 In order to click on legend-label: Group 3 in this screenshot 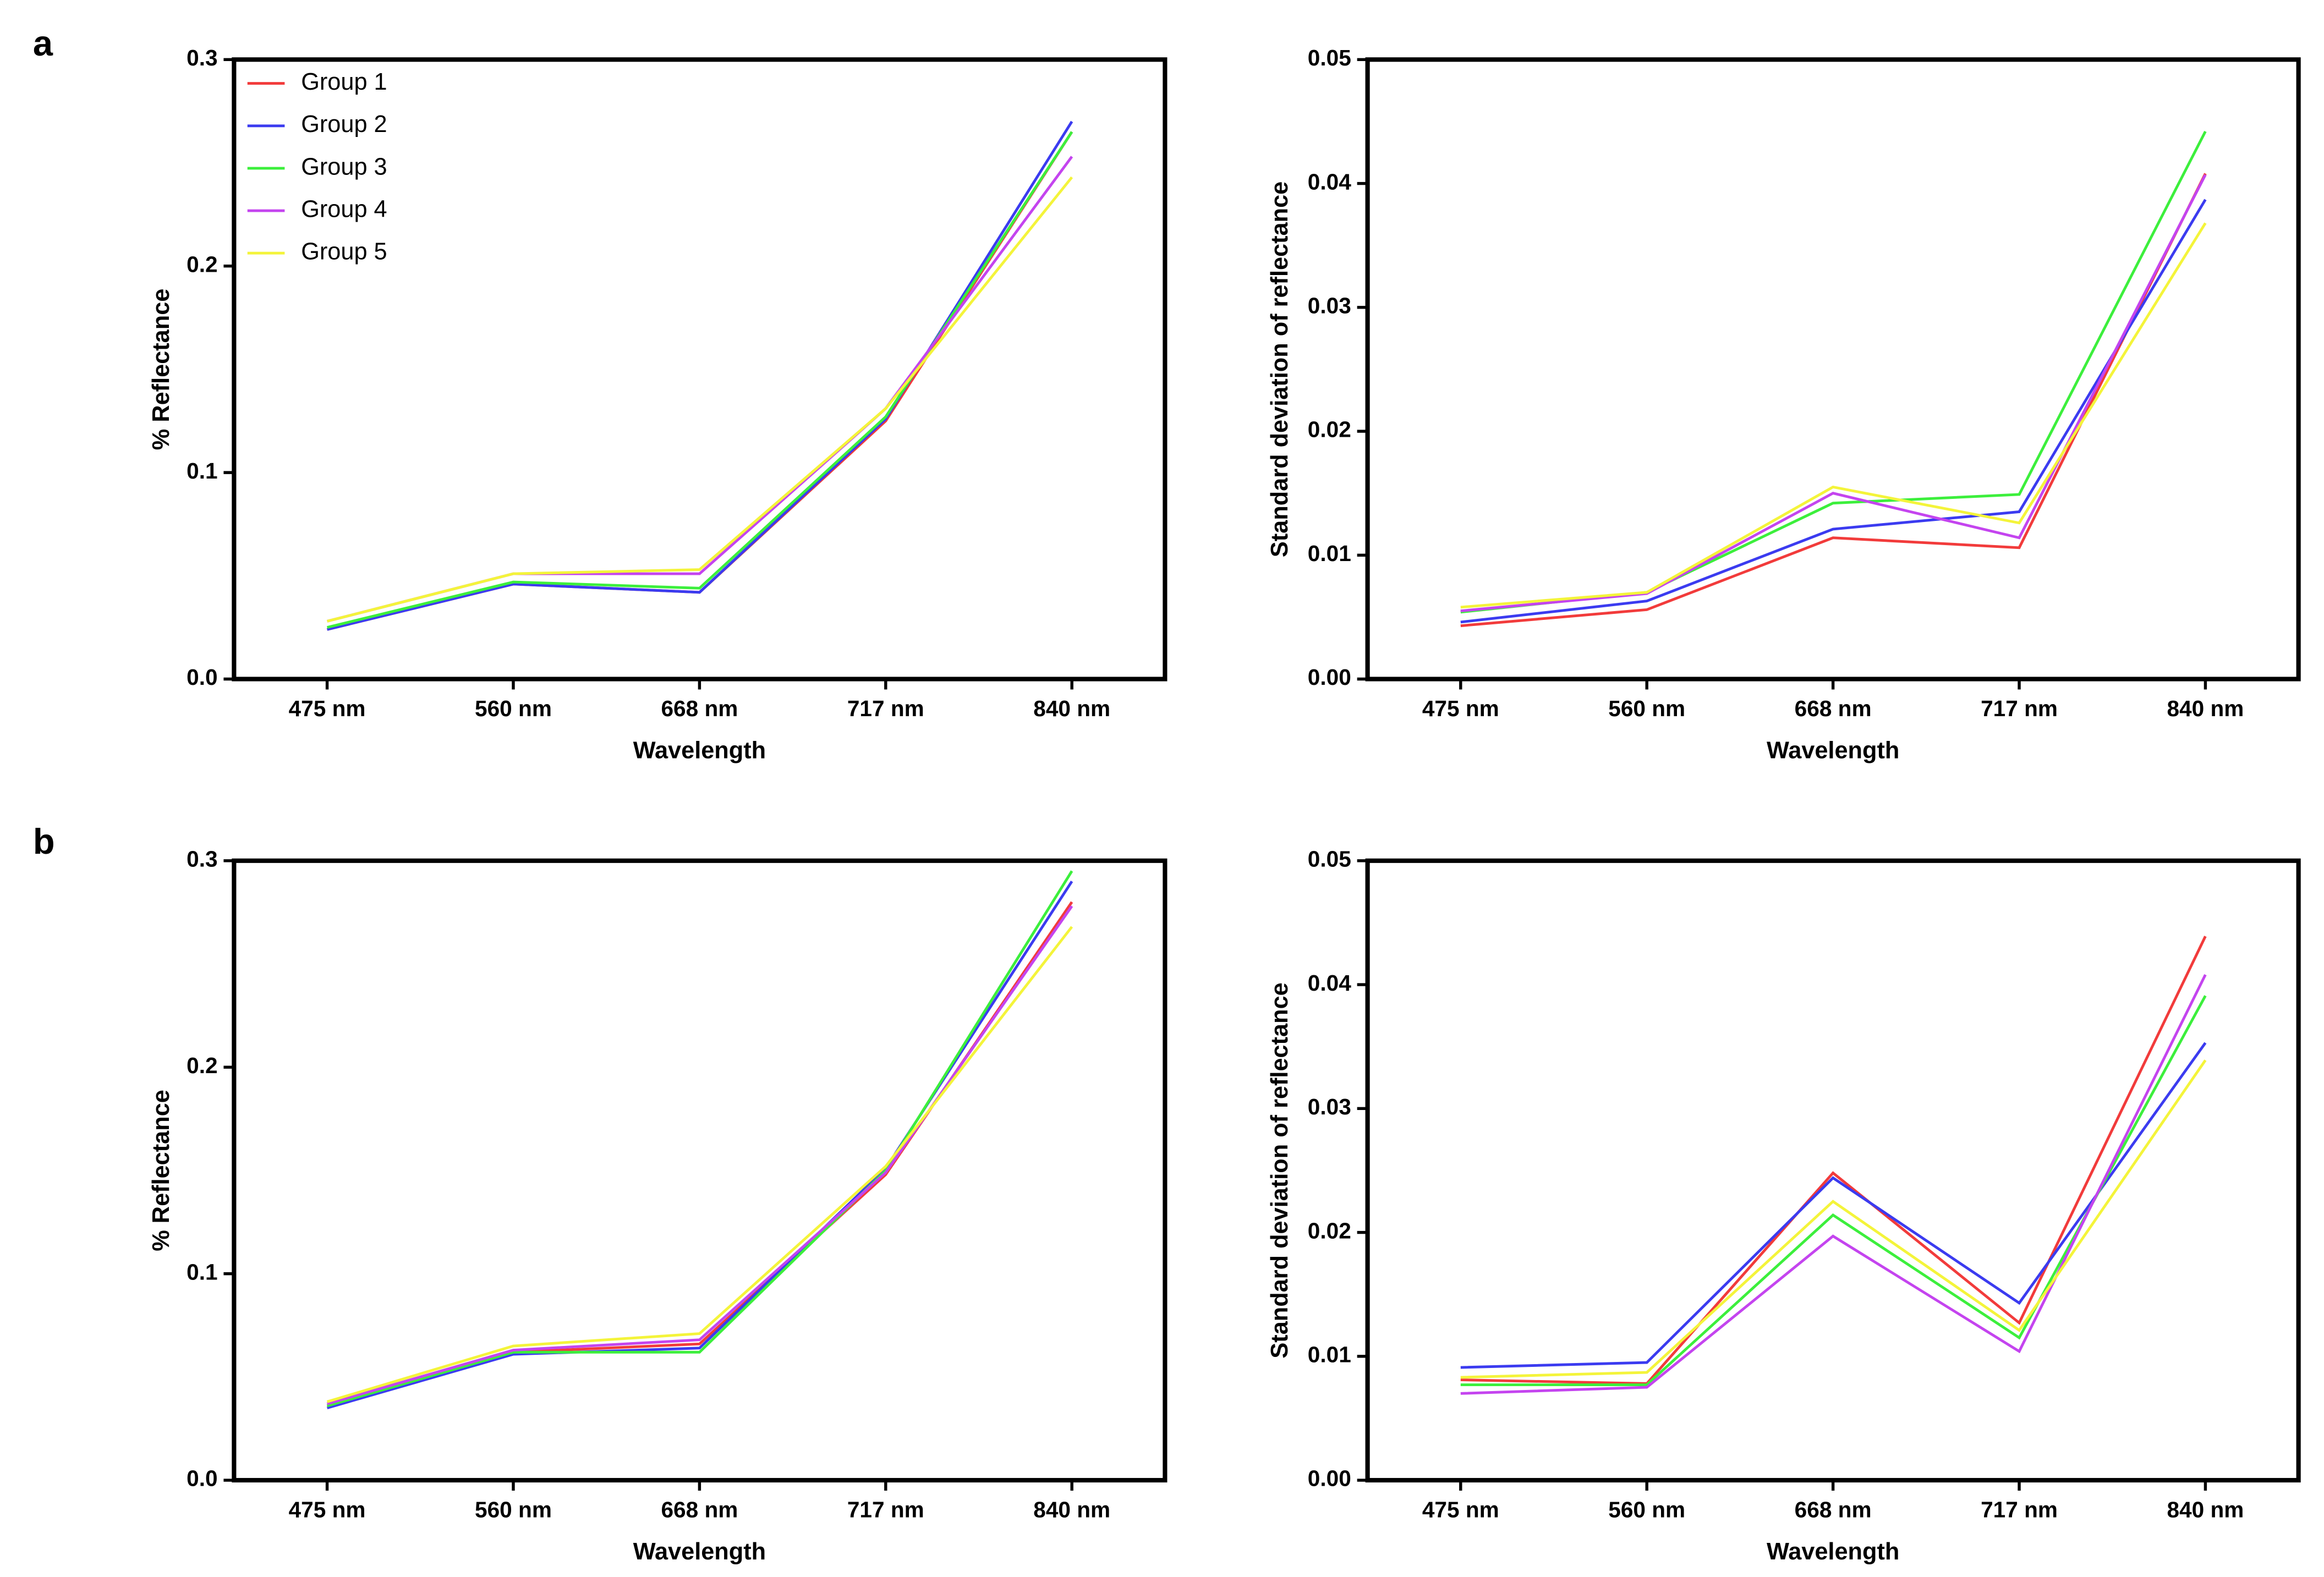, I will do `click(344, 166)`.